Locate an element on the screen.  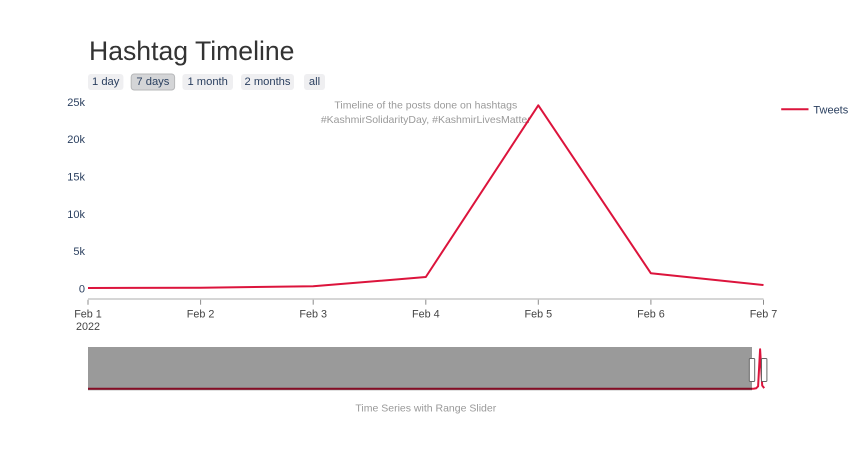
svg-text: Hashtag Timeline is located at coordinates (191, 51).